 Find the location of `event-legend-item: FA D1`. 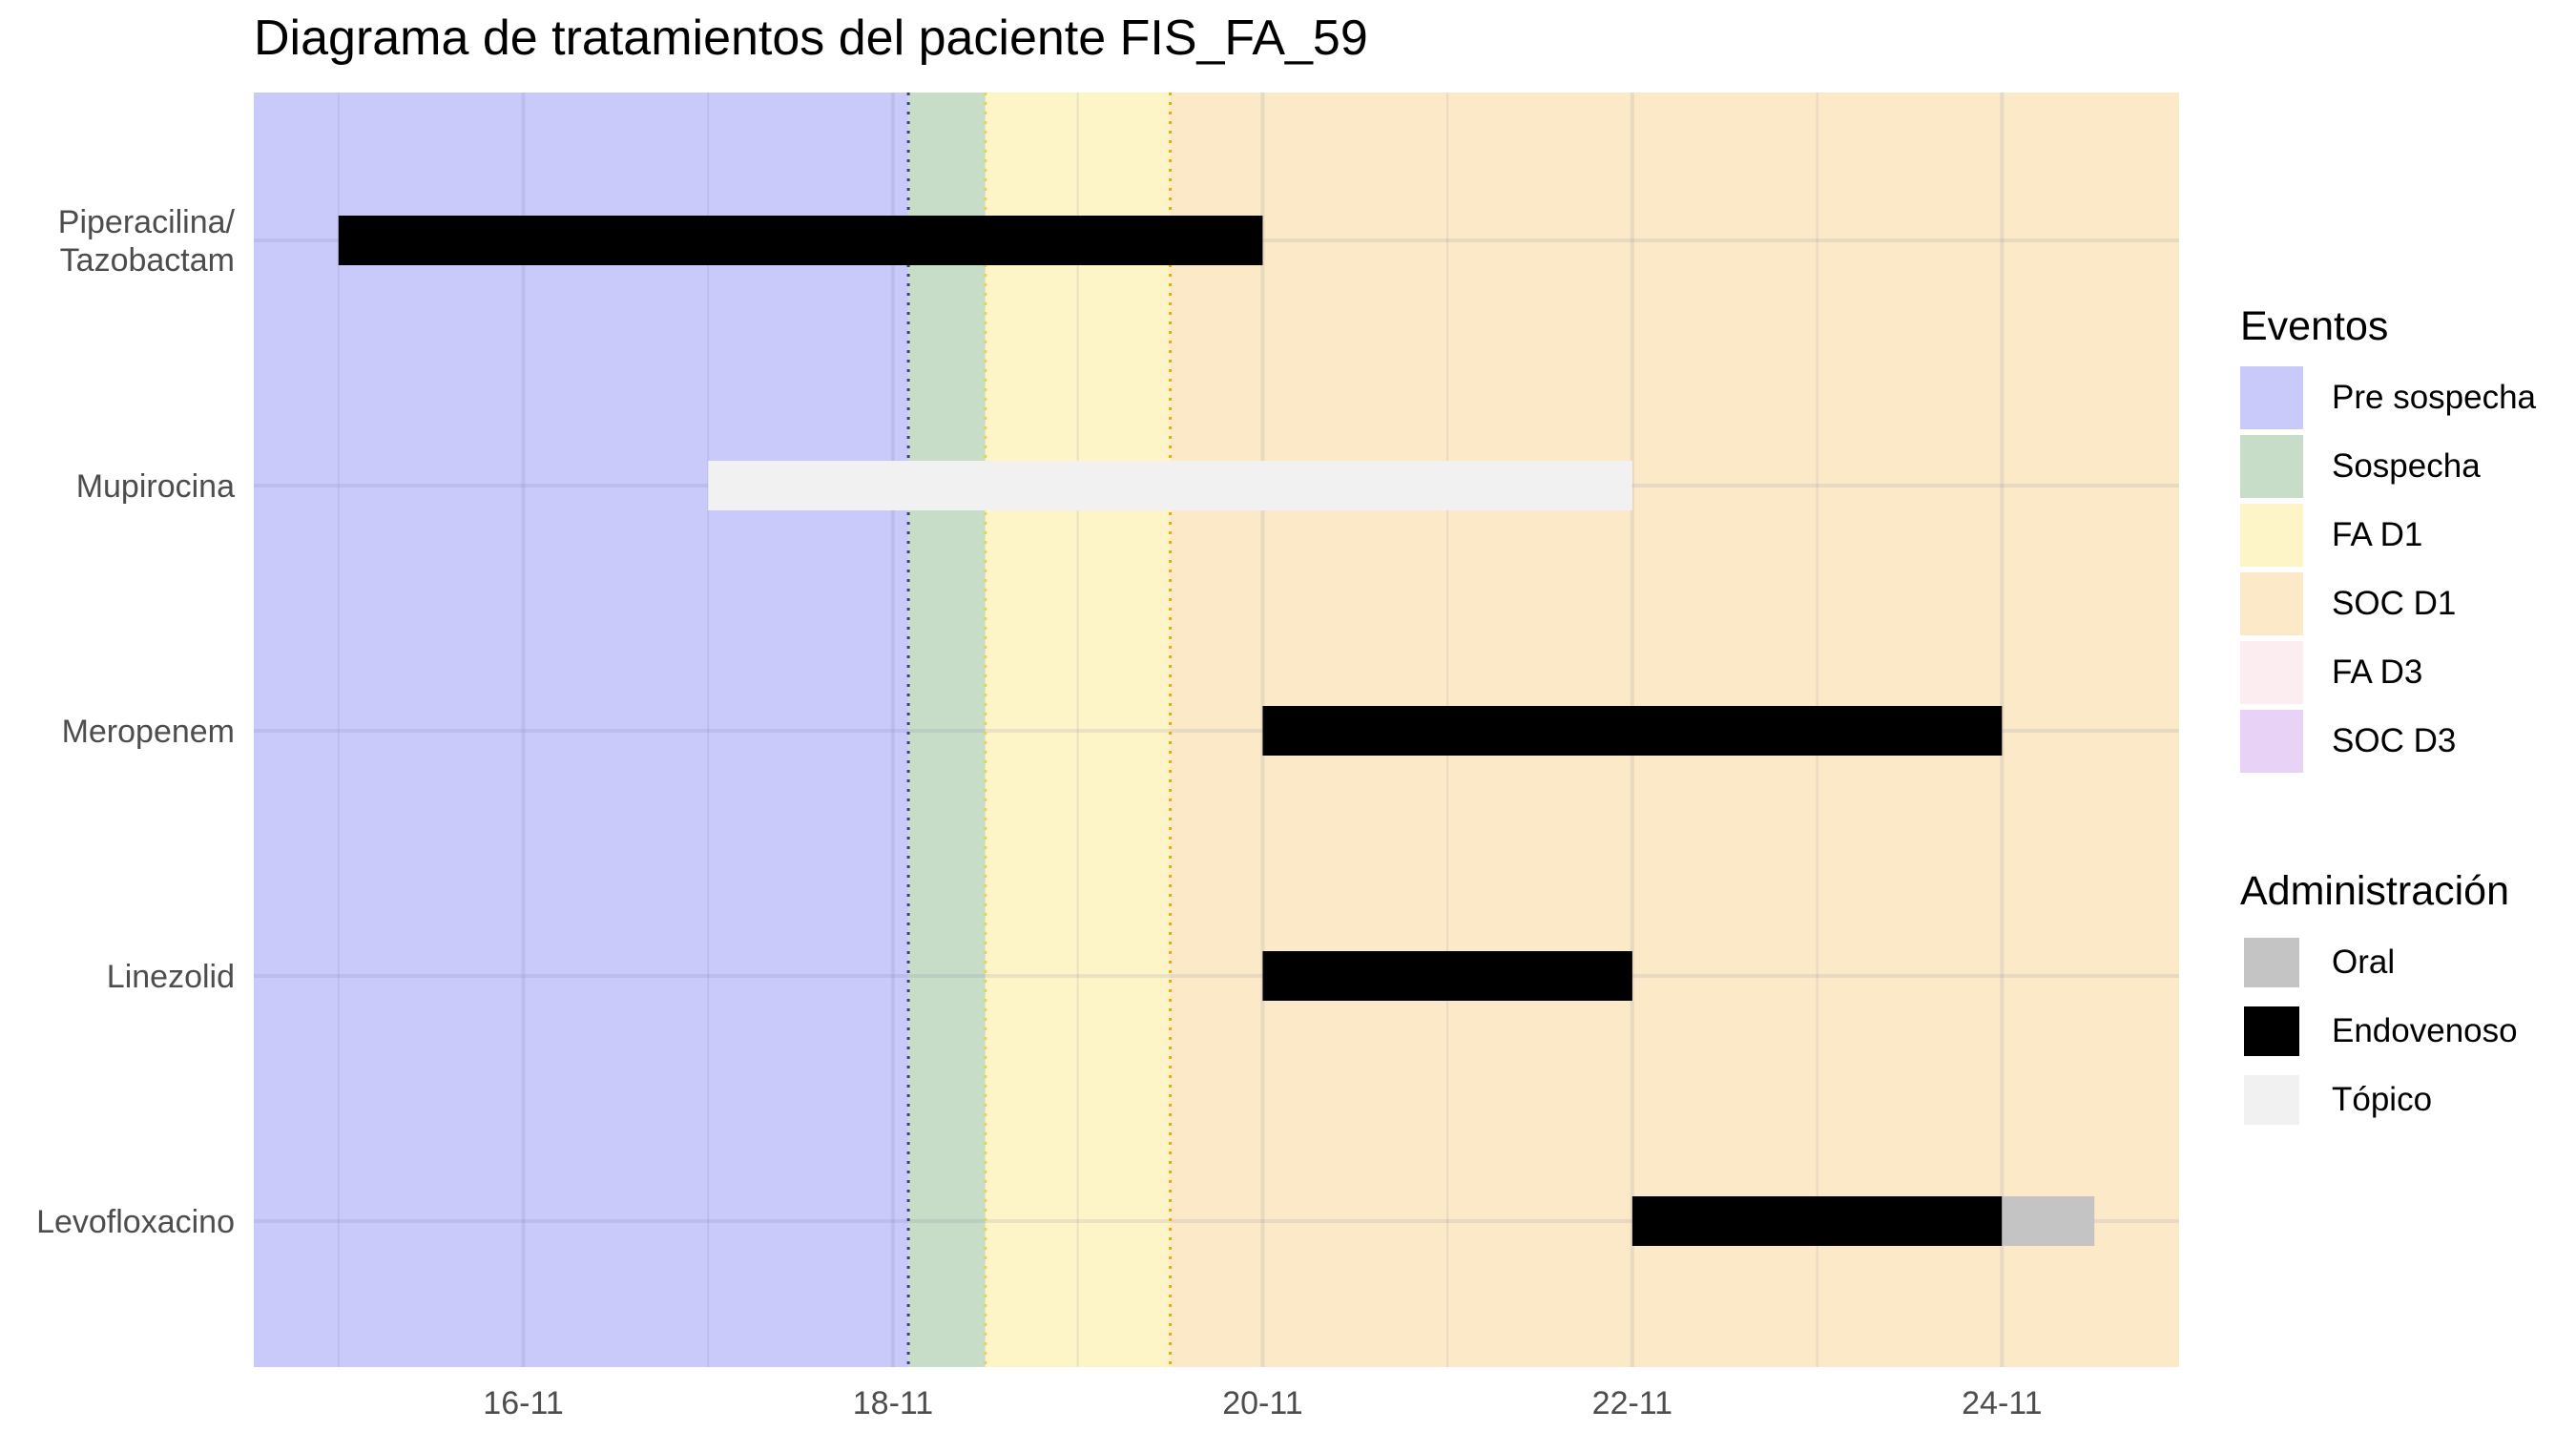

event-legend-item: FA D1 is located at coordinates (2388, 535).